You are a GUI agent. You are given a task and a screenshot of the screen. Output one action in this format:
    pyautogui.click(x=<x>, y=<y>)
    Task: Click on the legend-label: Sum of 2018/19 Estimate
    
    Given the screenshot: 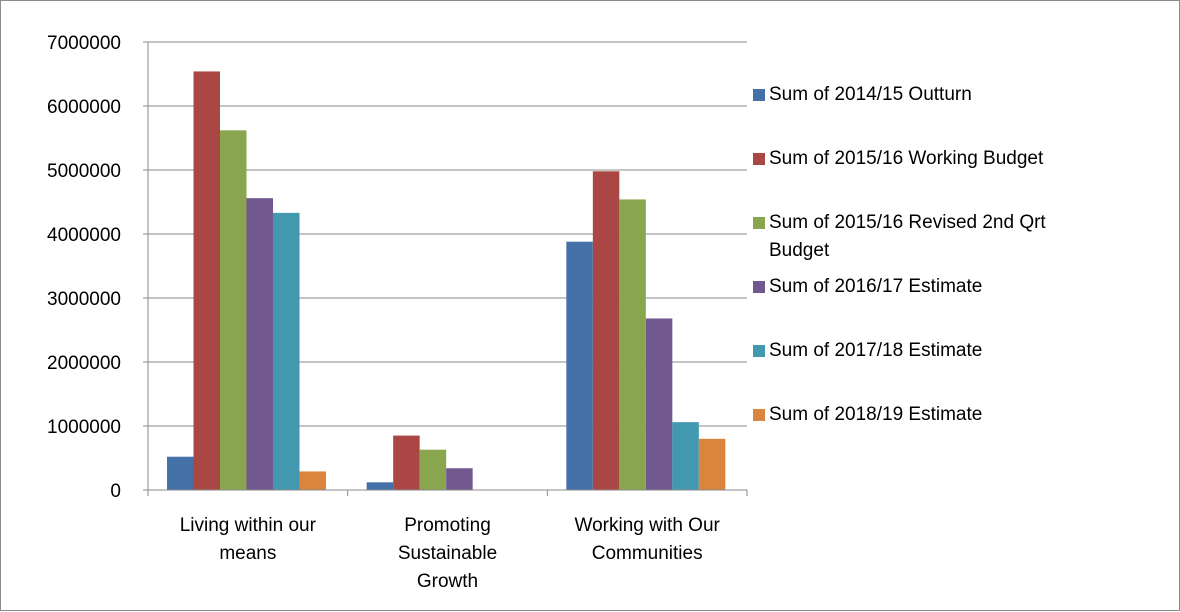 What is the action you would take?
    pyautogui.click(x=971, y=415)
    